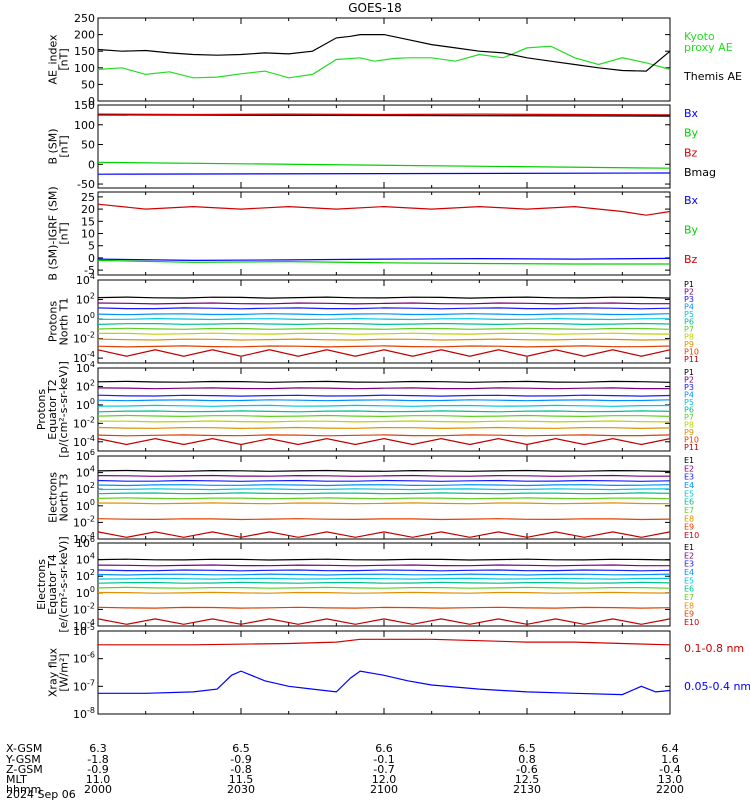 This screenshot has height=800, width=750. I want to click on footer-value: 2200, so click(670, 789).